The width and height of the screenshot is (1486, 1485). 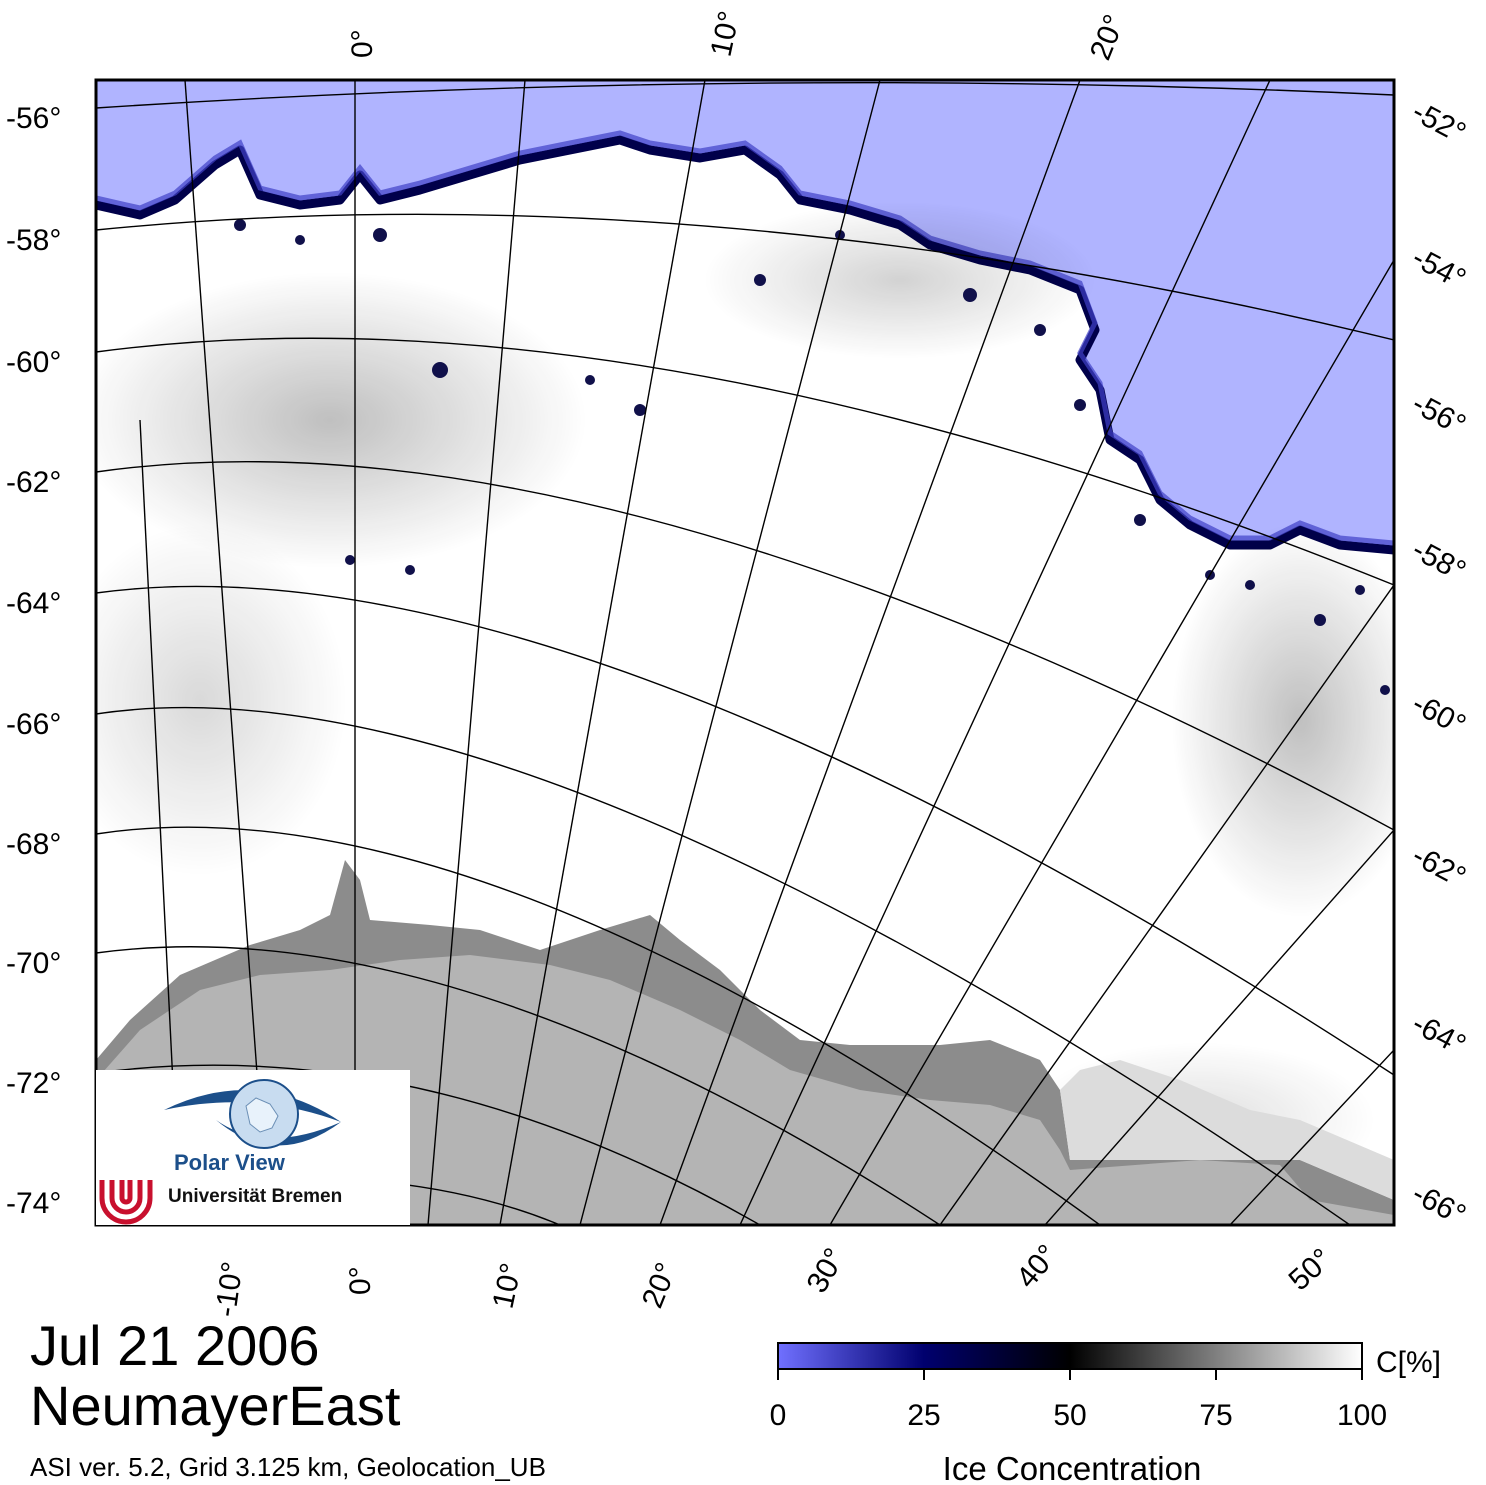 I want to click on left-lat-label: -66°, so click(x=33, y=724).